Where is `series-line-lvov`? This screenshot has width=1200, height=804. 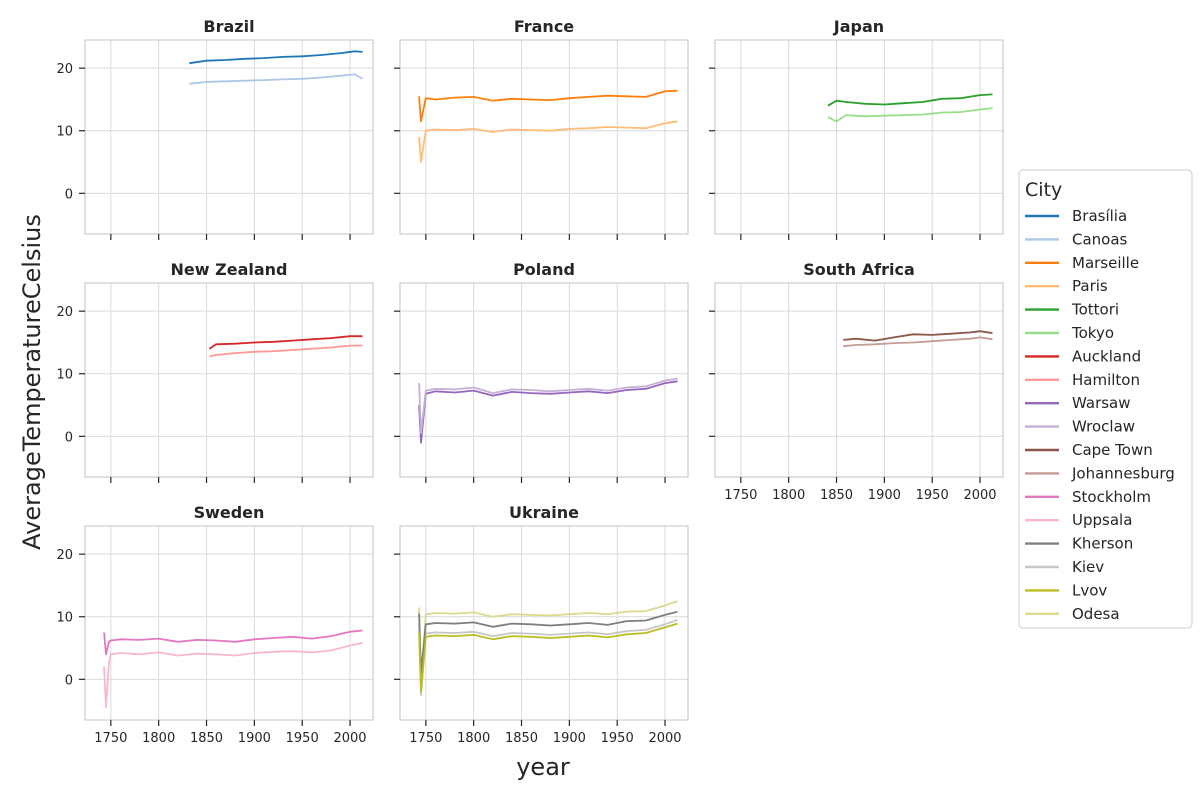
series-line-lvov is located at coordinates (548, 657).